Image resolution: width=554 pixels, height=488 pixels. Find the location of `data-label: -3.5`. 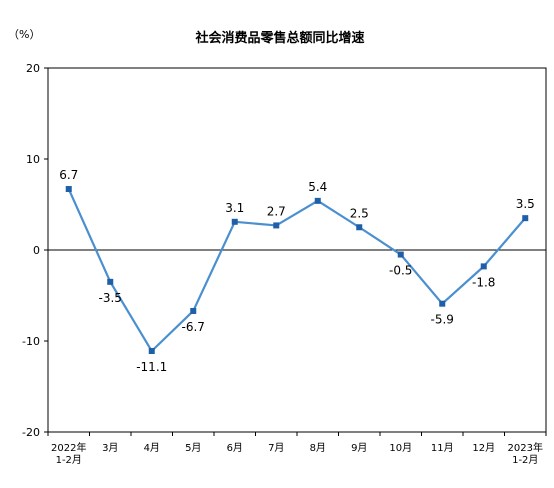

data-label: -3.5 is located at coordinates (110, 298).